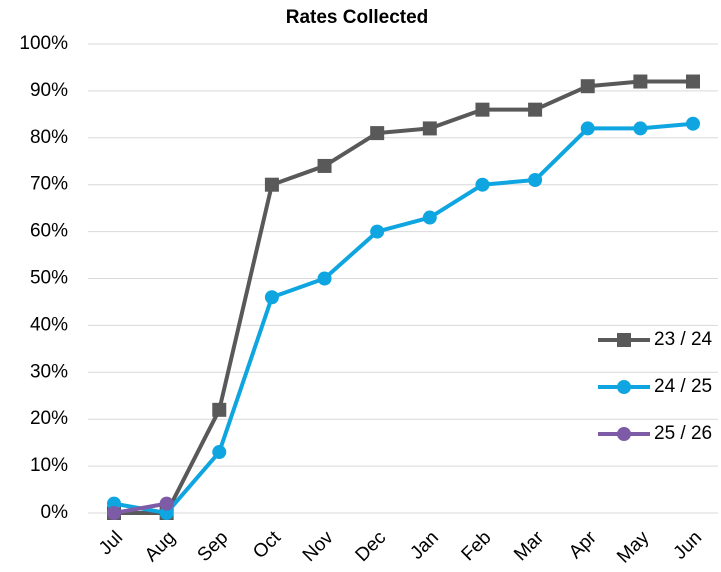  What do you see at coordinates (357, 17) in the screenshot?
I see `chart-title: Rates Collected` at bounding box center [357, 17].